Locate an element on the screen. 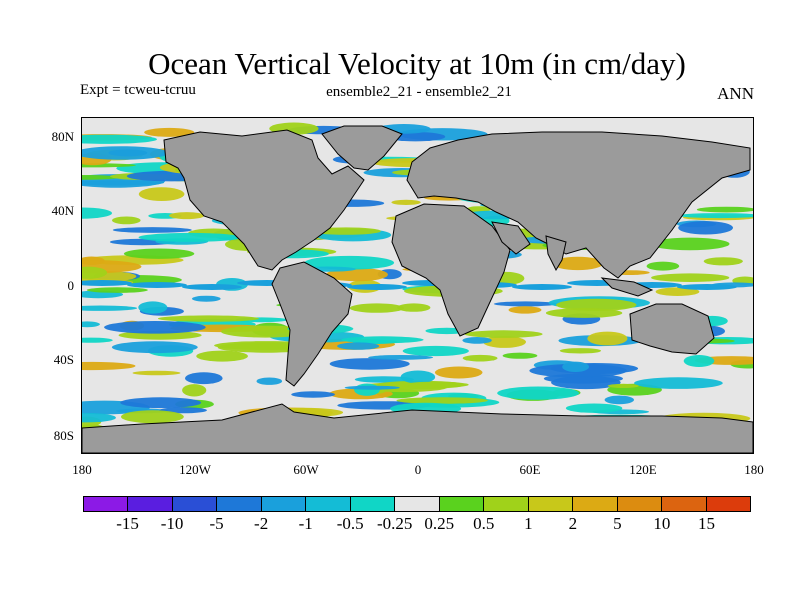 This screenshot has width=800, height=600. eurasia-landmass is located at coordinates (578, 205).